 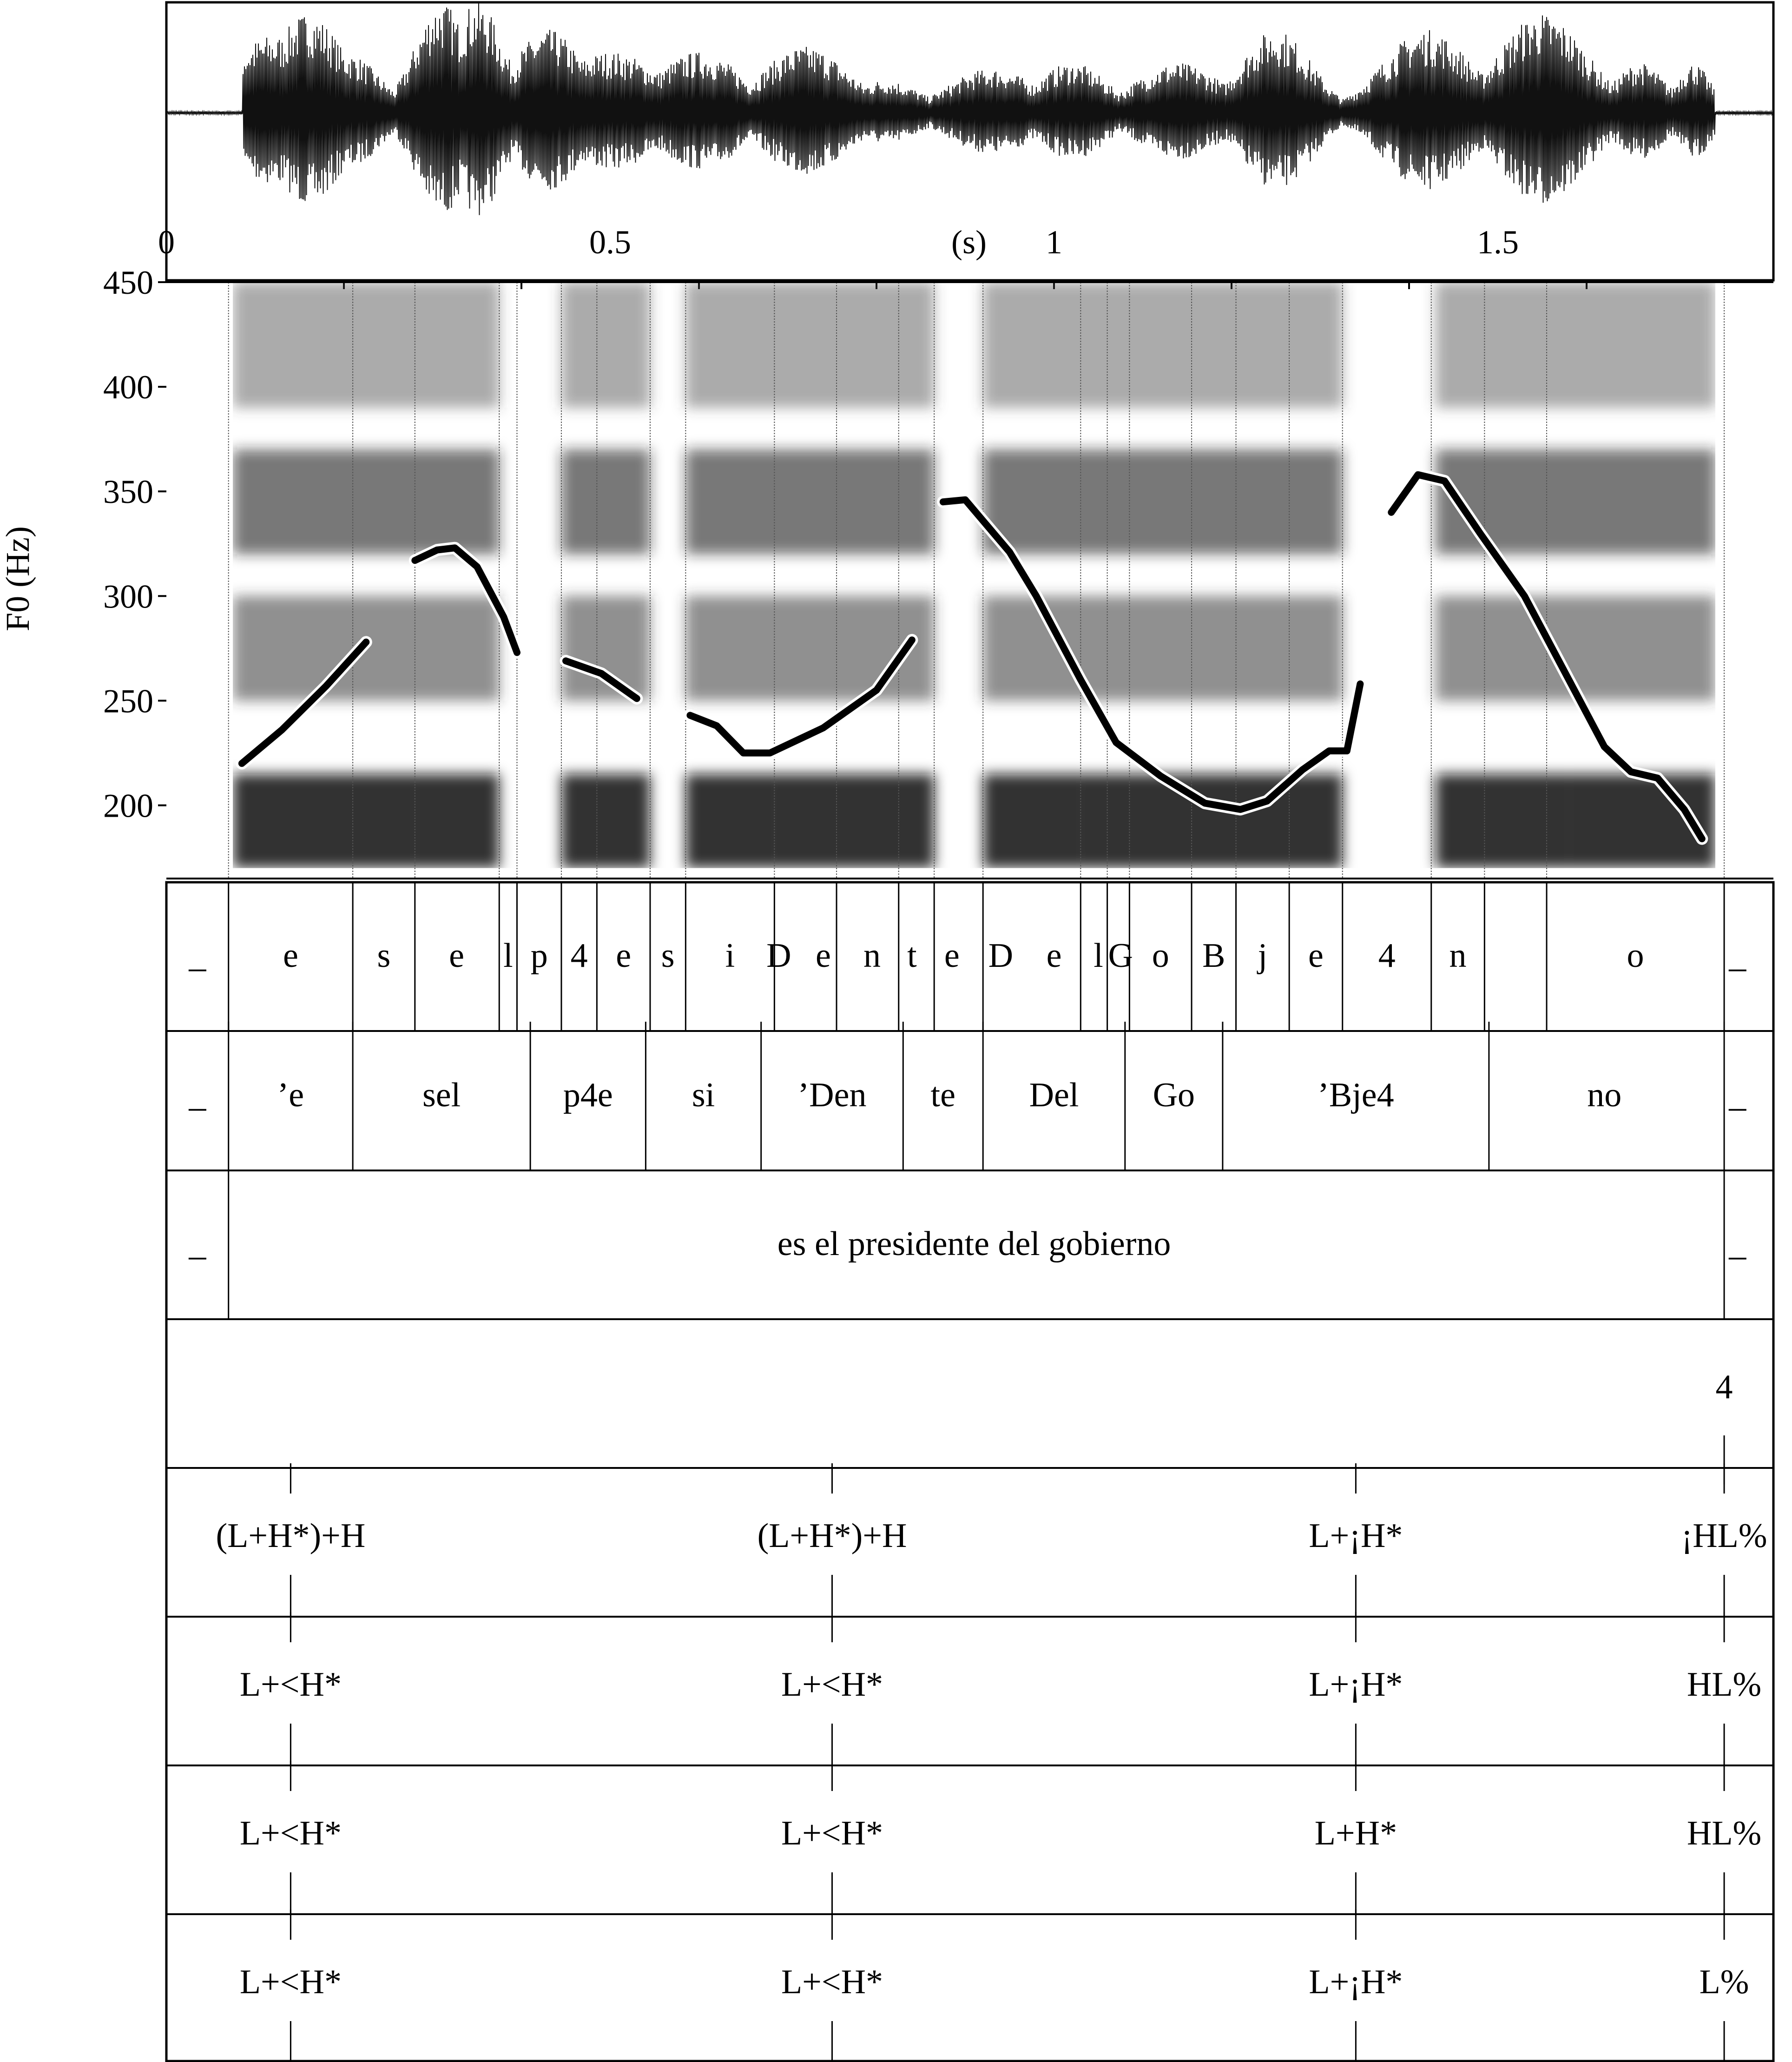 I want to click on waveform-signal, so click(x=969, y=109).